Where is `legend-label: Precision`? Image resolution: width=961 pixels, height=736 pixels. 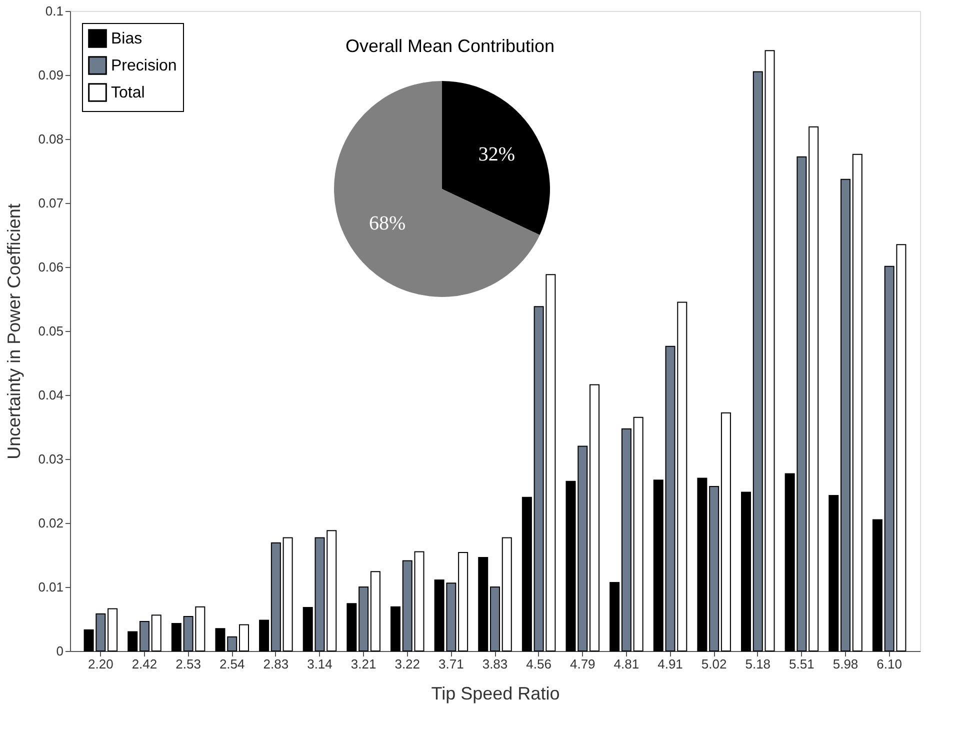
legend-label: Precision is located at coordinates (144, 66).